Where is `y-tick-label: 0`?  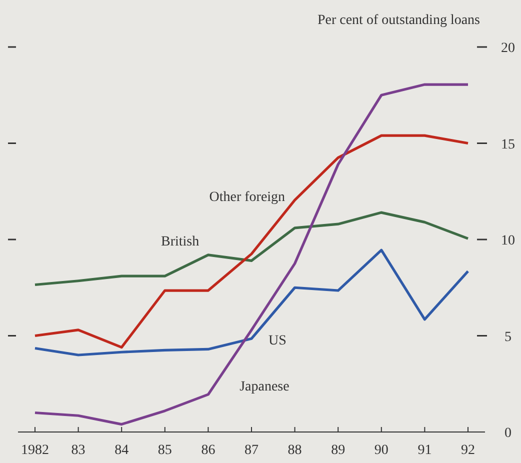
y-tick-label: 0 is located at coordinates (508, 433).